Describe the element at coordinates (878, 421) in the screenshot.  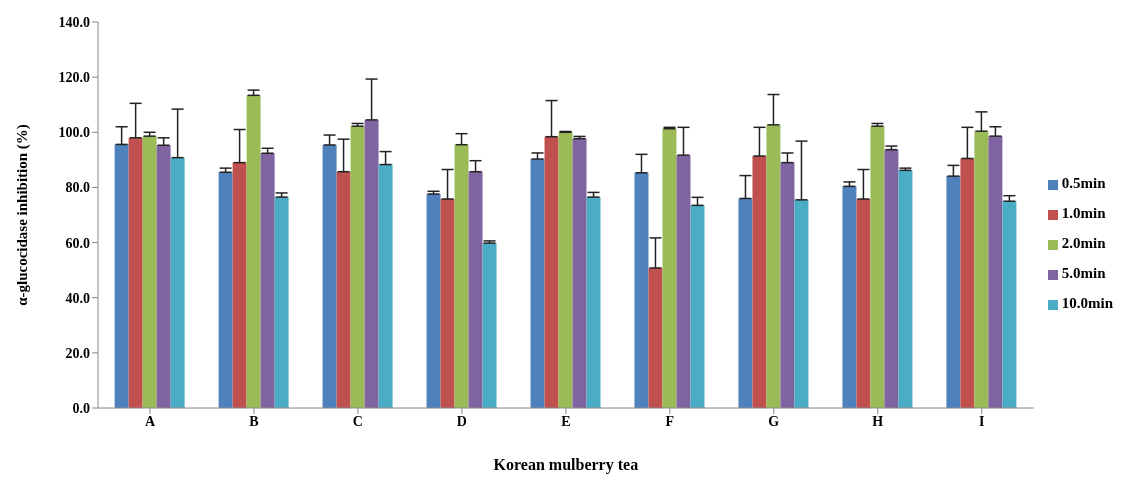
I see `x-tick-label: H` at that location.